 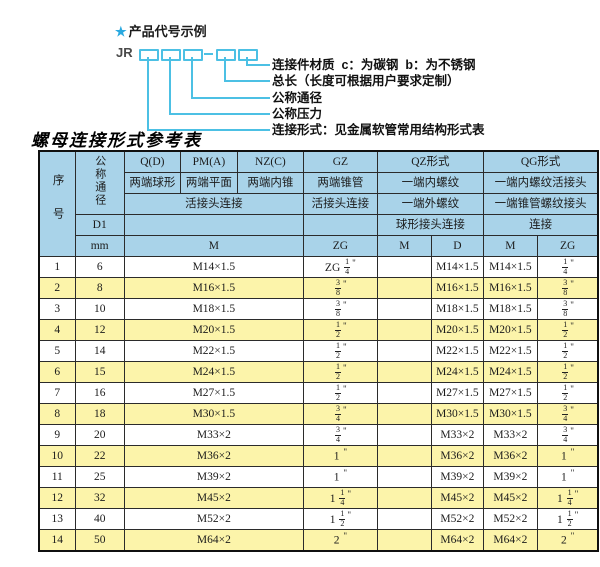 What do you see at coordinates (57, 498) in the screenshot?
I see `row-seq-cell: 12` at bounding box center [57, 498].